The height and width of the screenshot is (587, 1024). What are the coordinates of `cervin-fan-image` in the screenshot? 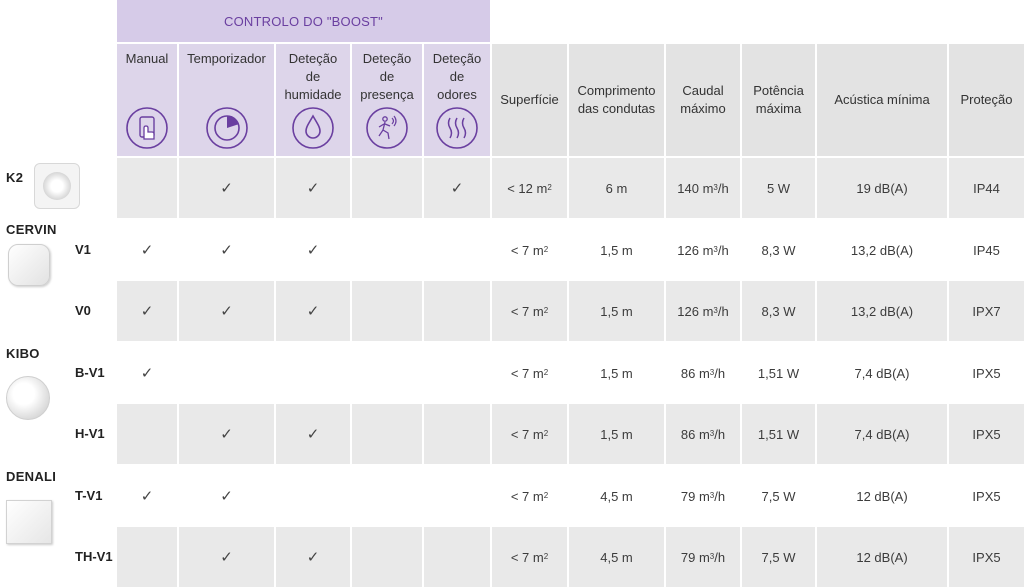 It's located at (29, 265).